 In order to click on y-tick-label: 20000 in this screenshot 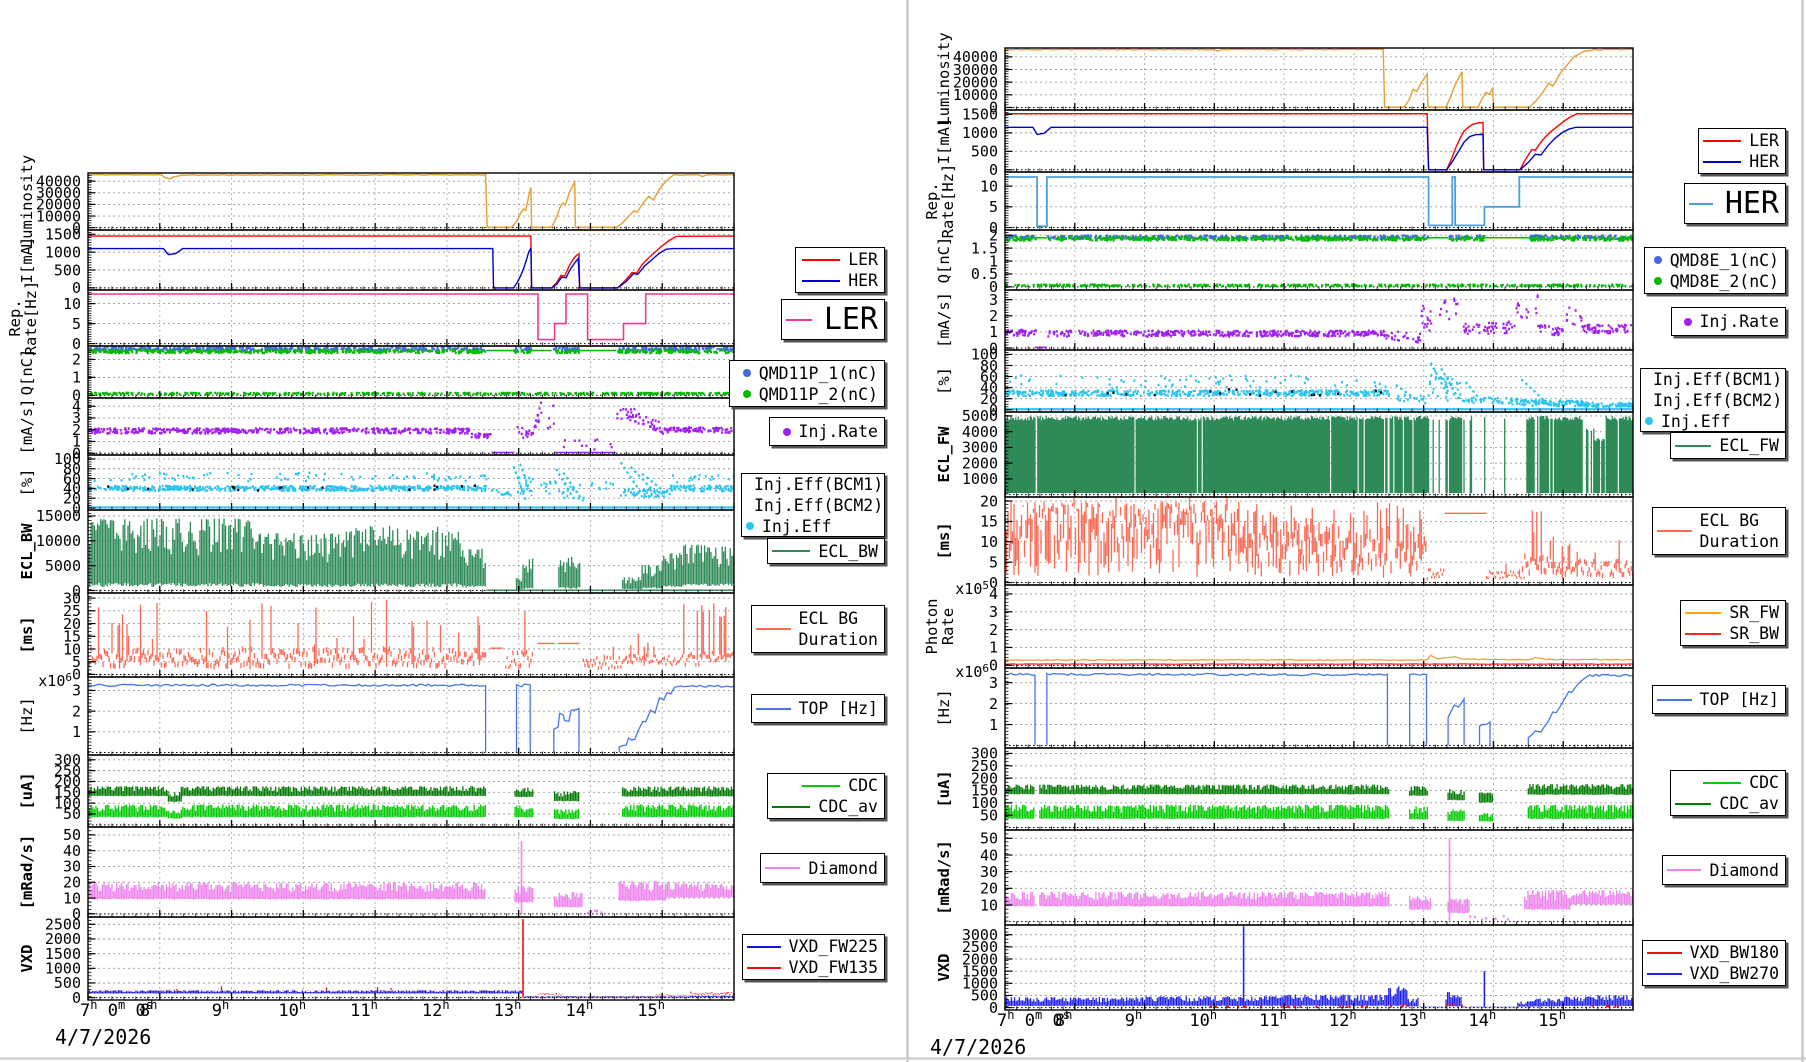, I will do `click(58, 205)`.